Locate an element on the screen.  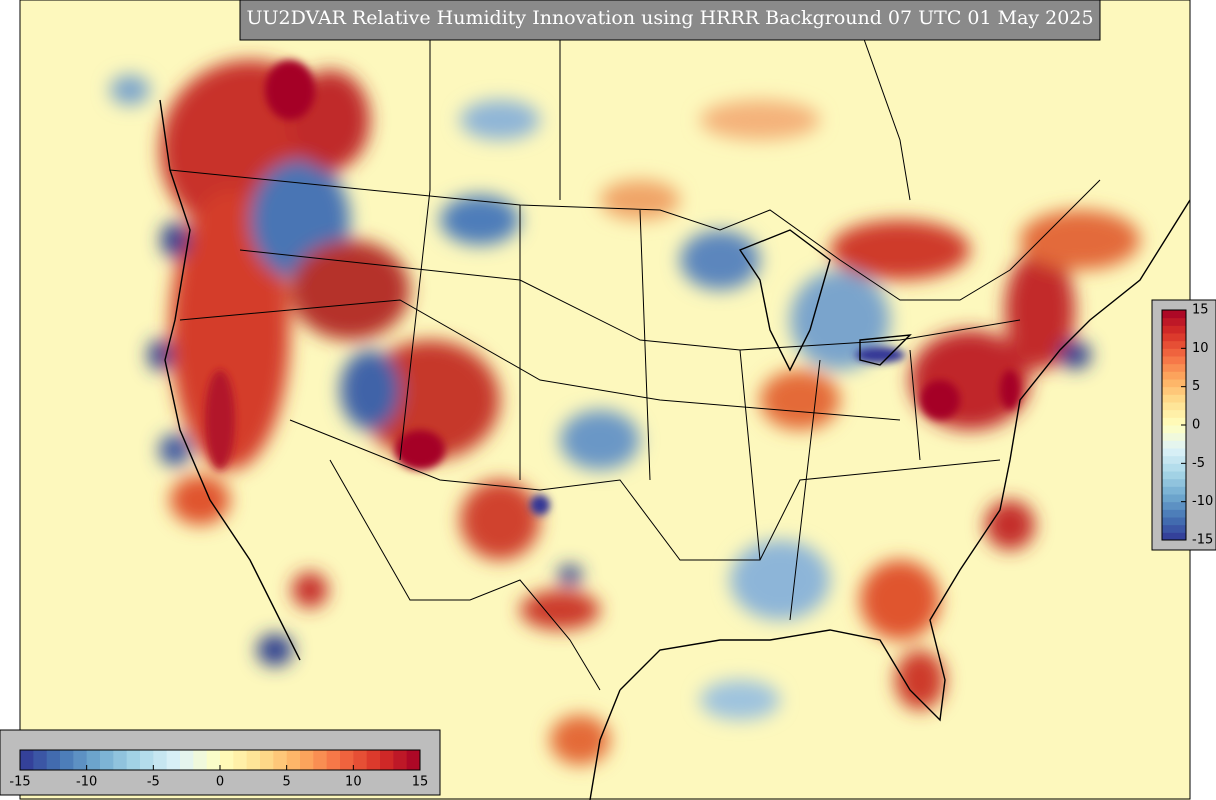
vertical-colorbar: 15 10 5 0 -5 -10 -15 is located at coordinates (1183, 425).